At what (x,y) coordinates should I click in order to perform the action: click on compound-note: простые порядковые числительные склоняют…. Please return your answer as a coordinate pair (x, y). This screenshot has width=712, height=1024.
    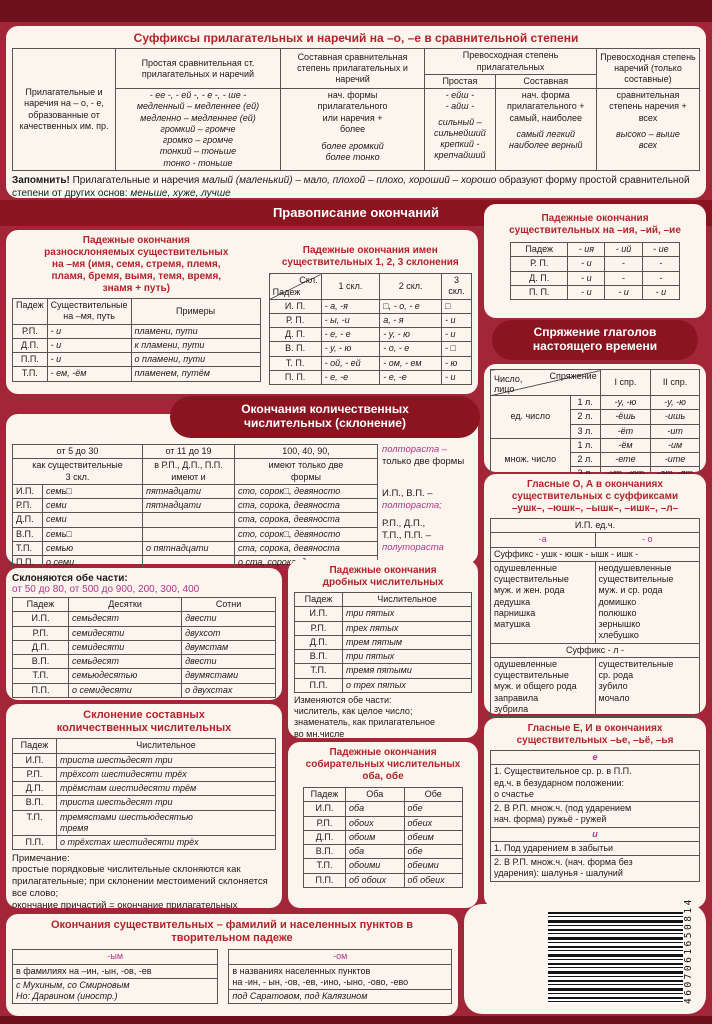
    Looking at the image, I should click on (140, 887).